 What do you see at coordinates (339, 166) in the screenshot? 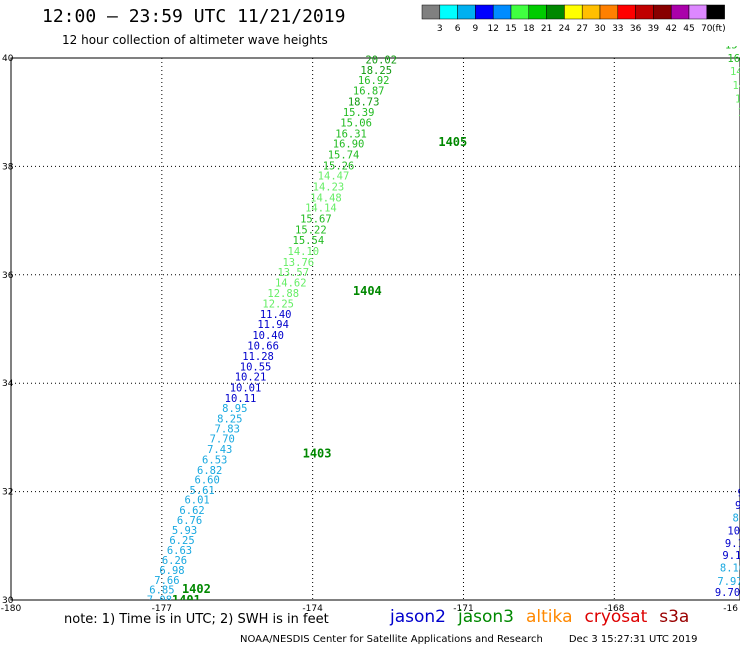
I see `wave-height-value: 15.26` at bounding box center [339, 166].